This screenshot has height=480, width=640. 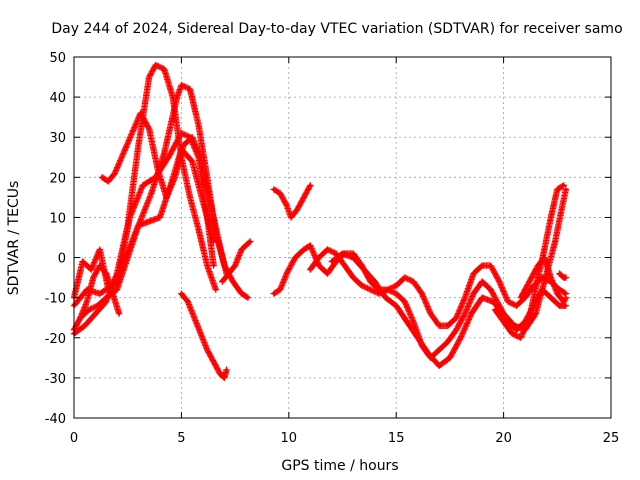 What do you see at coordinates (62, 259) in the screenshot?
I see `y-tick-label: 0` at bounding box center [62, 259].